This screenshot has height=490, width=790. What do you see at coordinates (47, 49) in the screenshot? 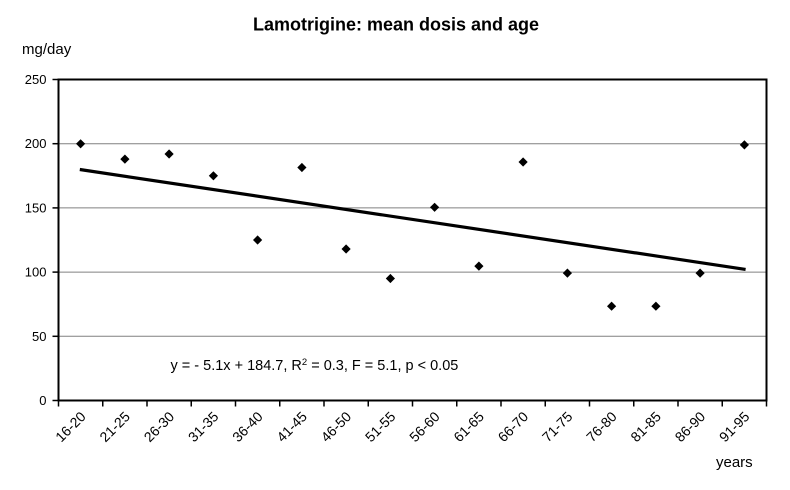
I see `svg-text: mg/day` at bounding box center [47, 49].